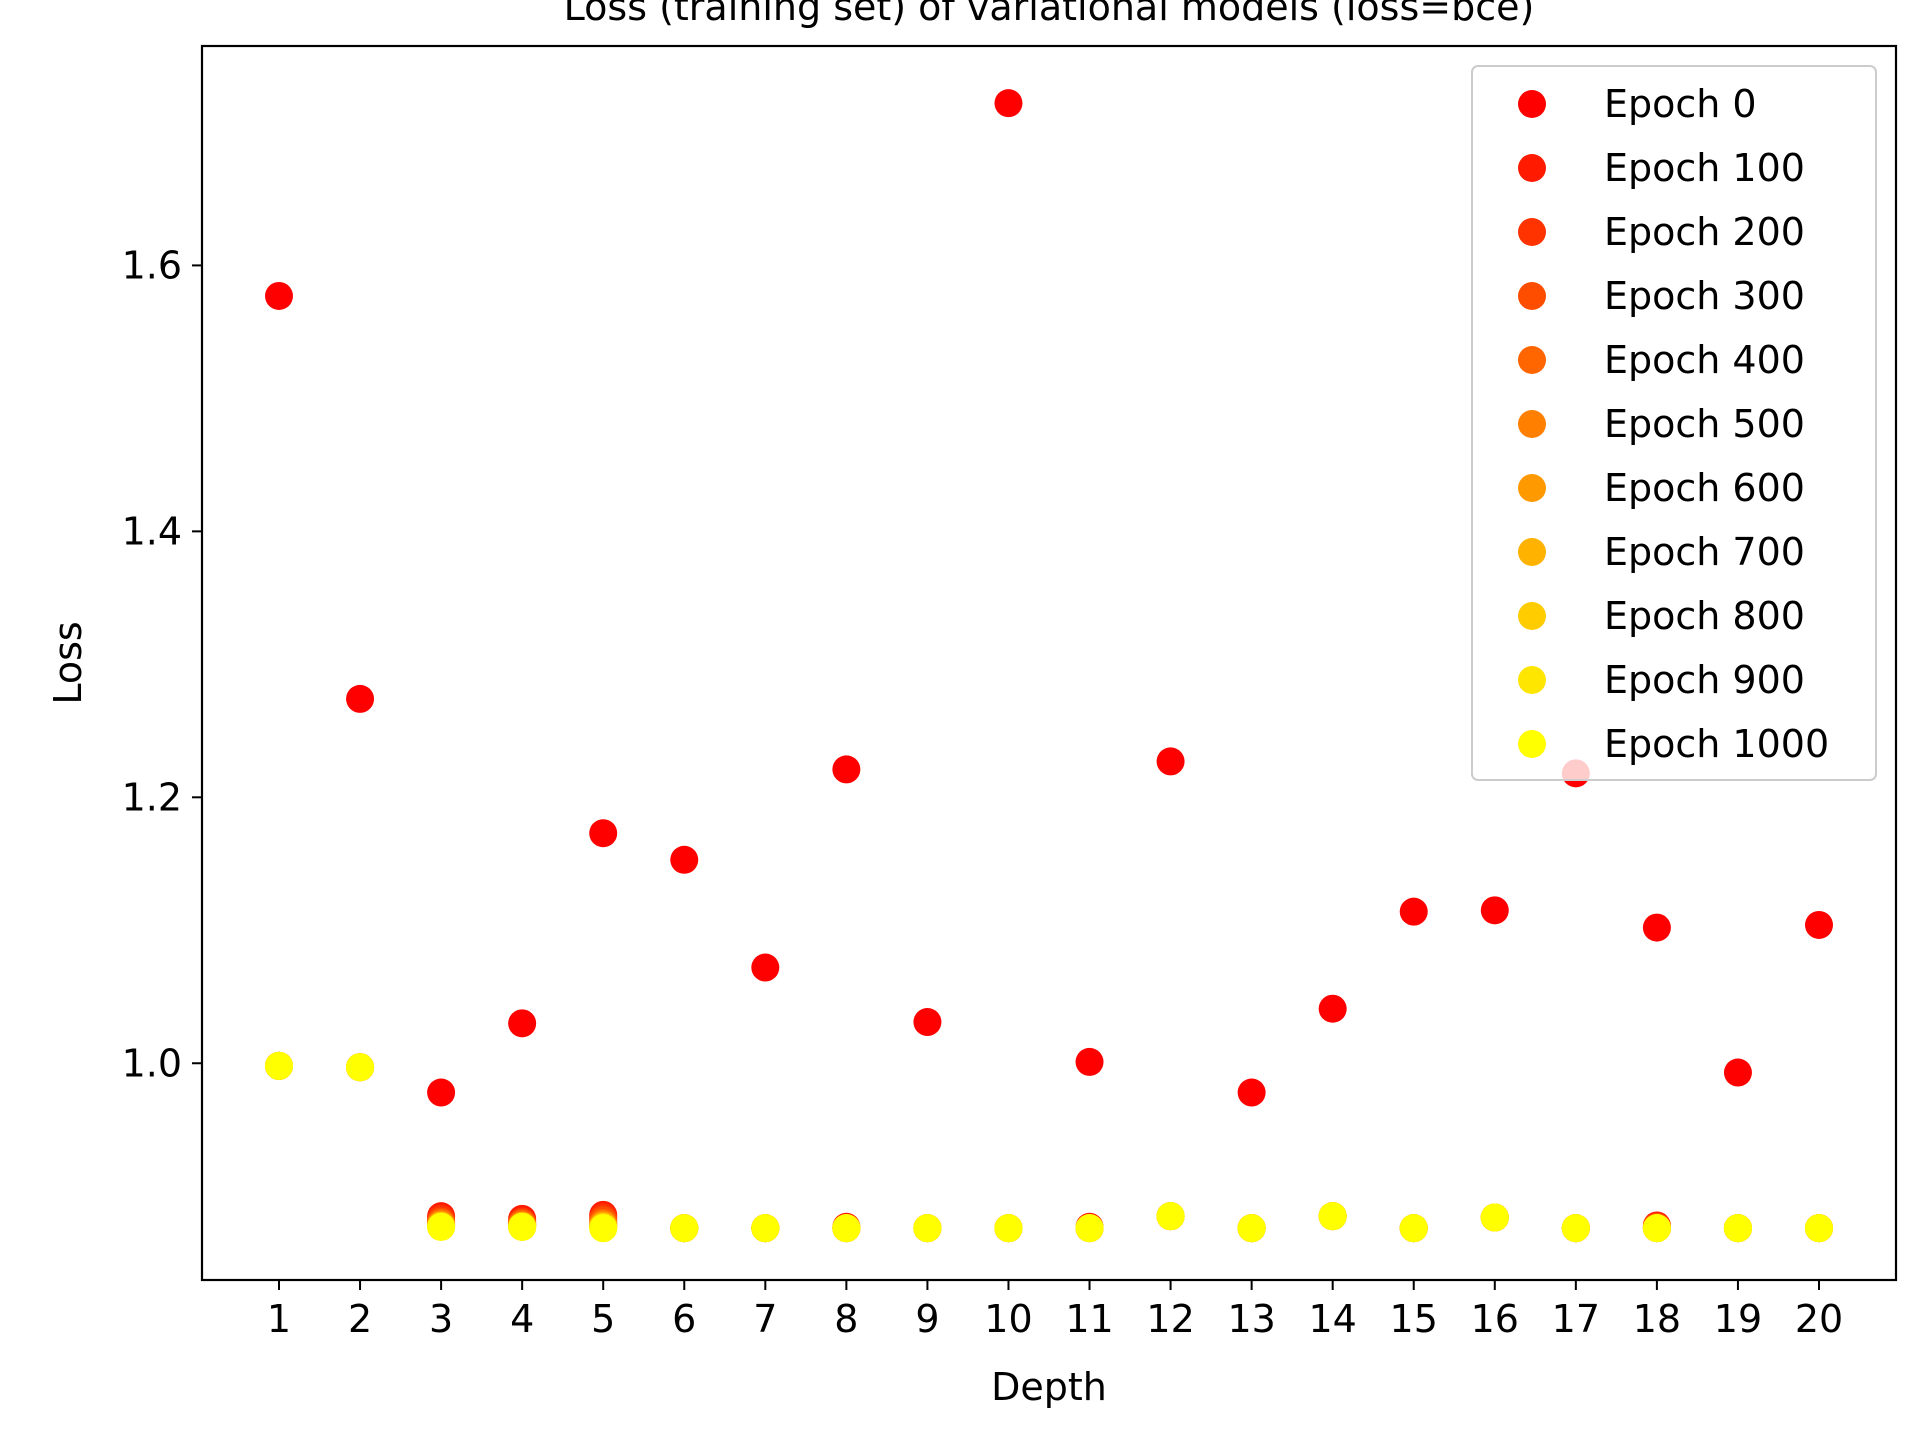 The width and height of the screenshot is (1920, 1440). I want to click on x-tick-label: 19, so click(1738, 1319).